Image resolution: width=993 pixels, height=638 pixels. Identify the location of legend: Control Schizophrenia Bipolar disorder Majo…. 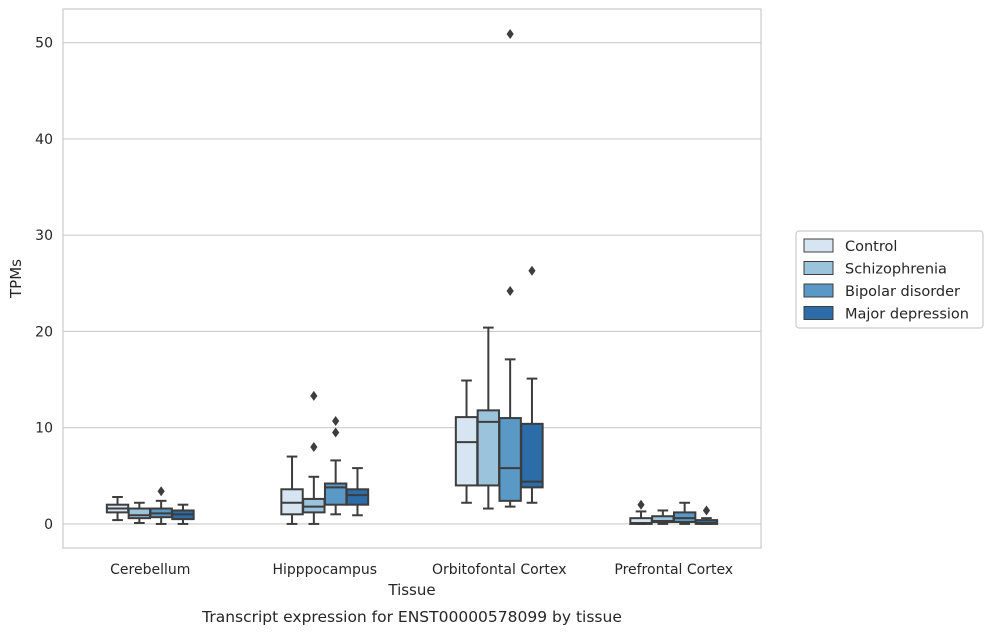
(889, 279).